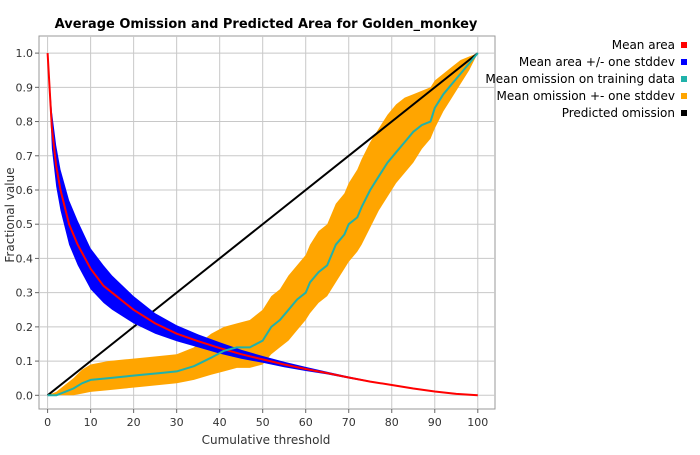 This screenshot has width=700, height=455. I want to click on y-tick-label: 0.9, so click(25, 87).